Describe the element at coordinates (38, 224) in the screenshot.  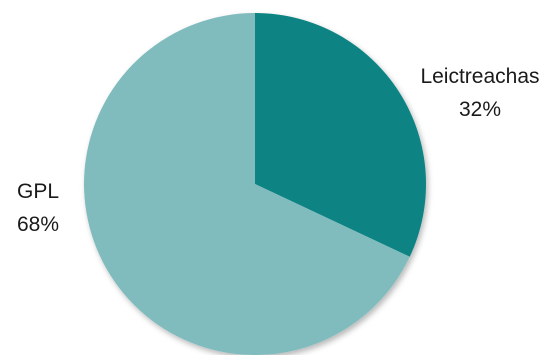
I see `slice-value-label-gpl: 68%` at that location.